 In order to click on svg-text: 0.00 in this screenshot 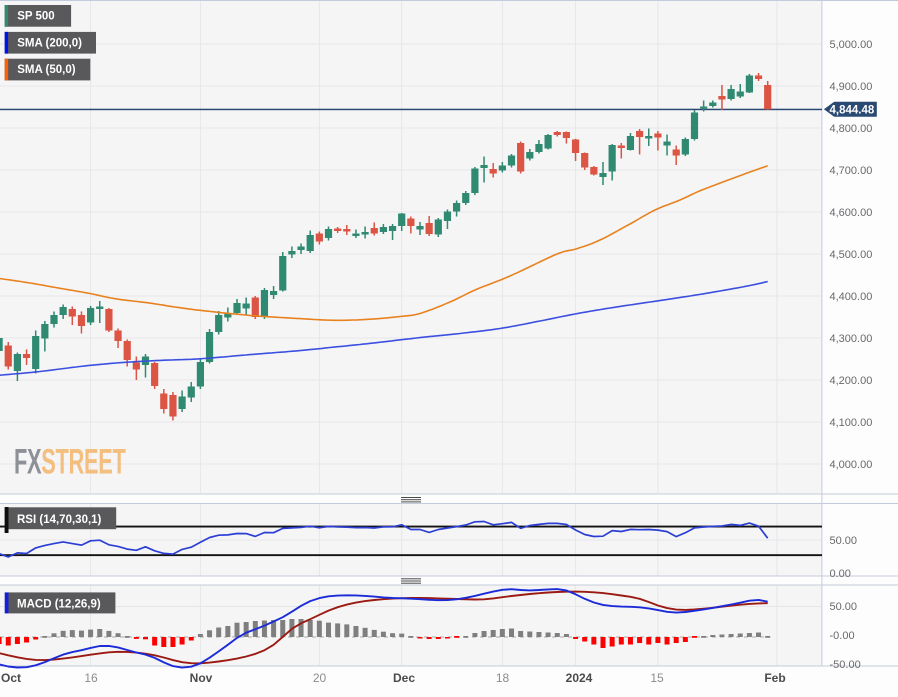, I will do `click(840, 574)`.